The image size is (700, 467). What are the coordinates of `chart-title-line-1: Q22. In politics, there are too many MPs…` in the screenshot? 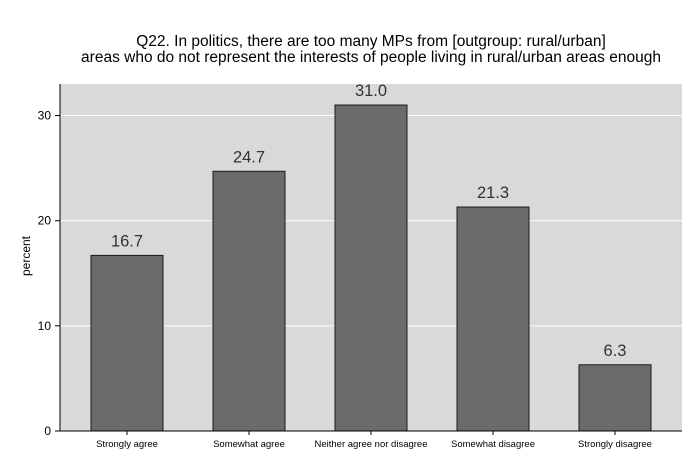 It's located at (371, 41).